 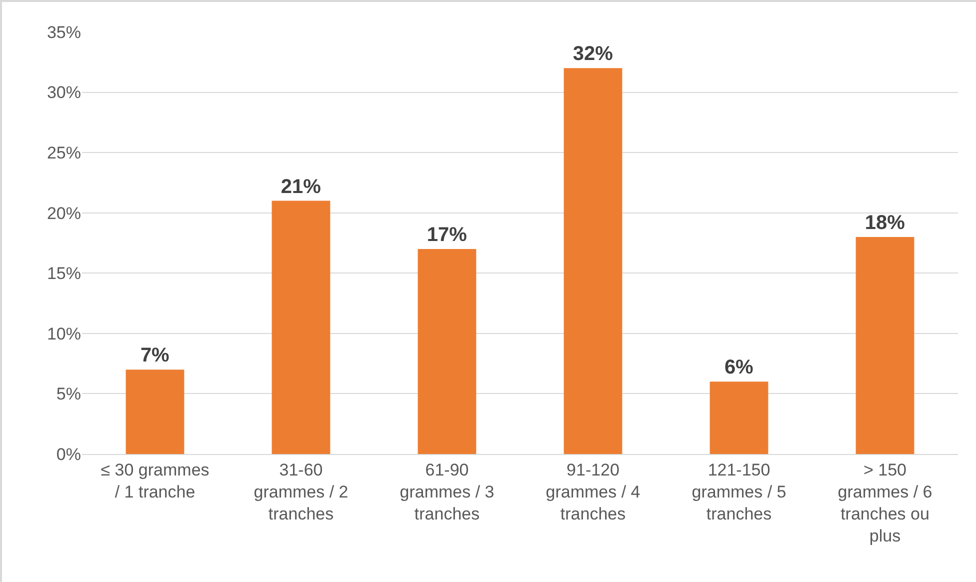 I want to click on y-tick-label: 15%, so click(x=63, y=274).